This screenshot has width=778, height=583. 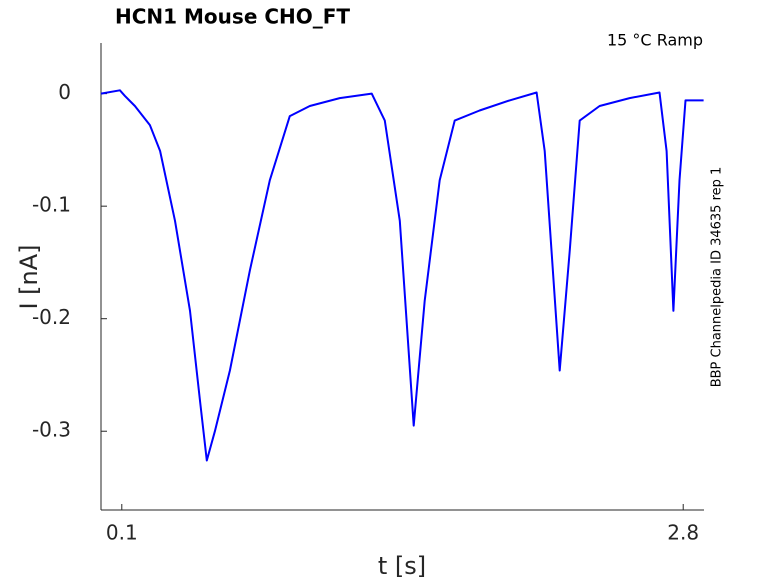 What do you see at coordinates (232, 17) in the screenshot?
I see `chart-title: HCN1 Mouse CHO_FT` at bounding box center [232, 17].